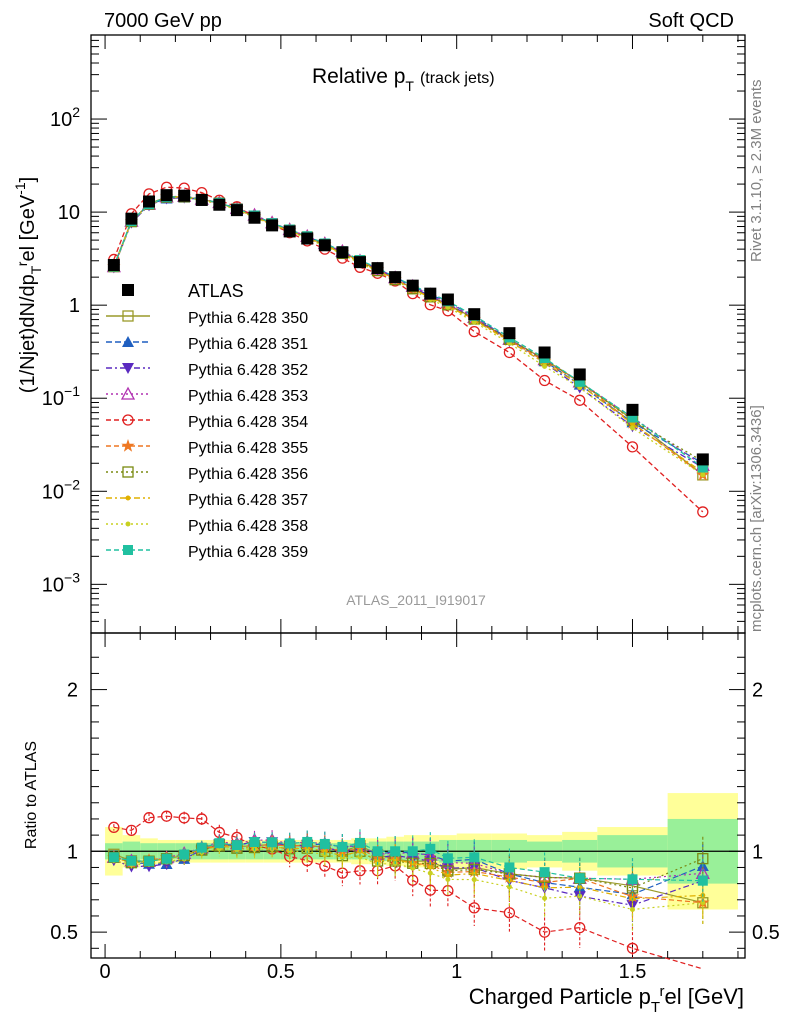 Image resolution: width=786 pixels, height=1024 pixels. I want to click on legend-label: ATLAS, so click(216, 291).